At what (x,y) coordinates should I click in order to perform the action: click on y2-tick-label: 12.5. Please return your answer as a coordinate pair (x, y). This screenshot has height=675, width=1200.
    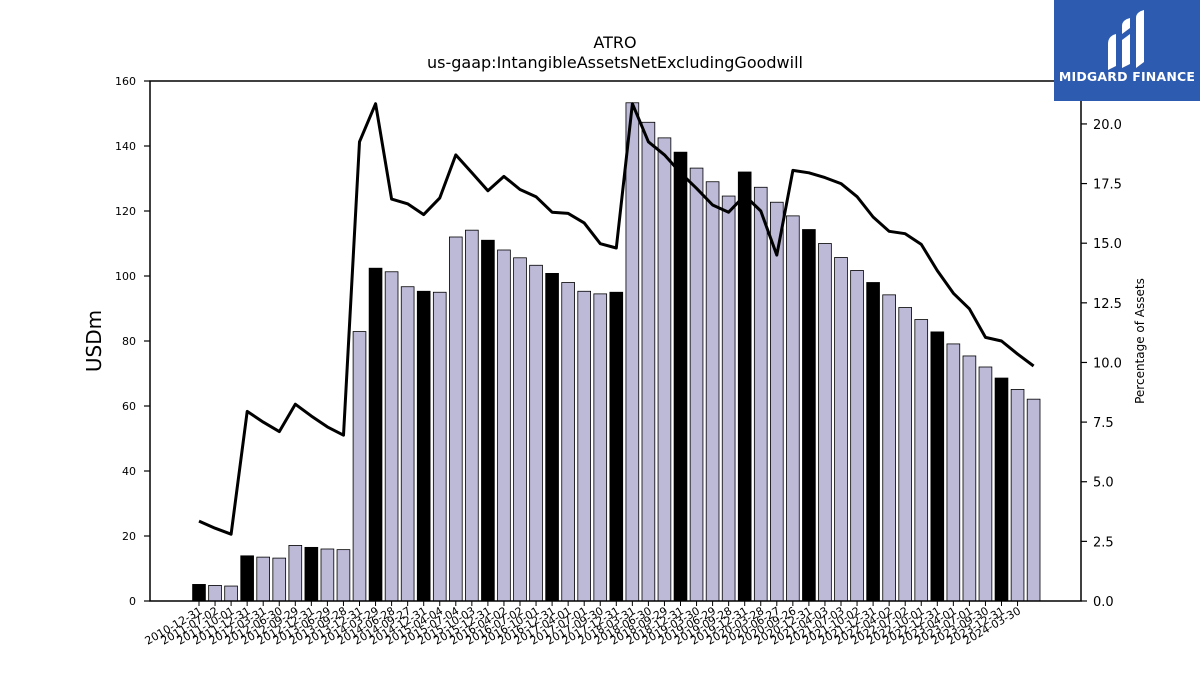
    Looking at the image, I should click on (1107, 304).